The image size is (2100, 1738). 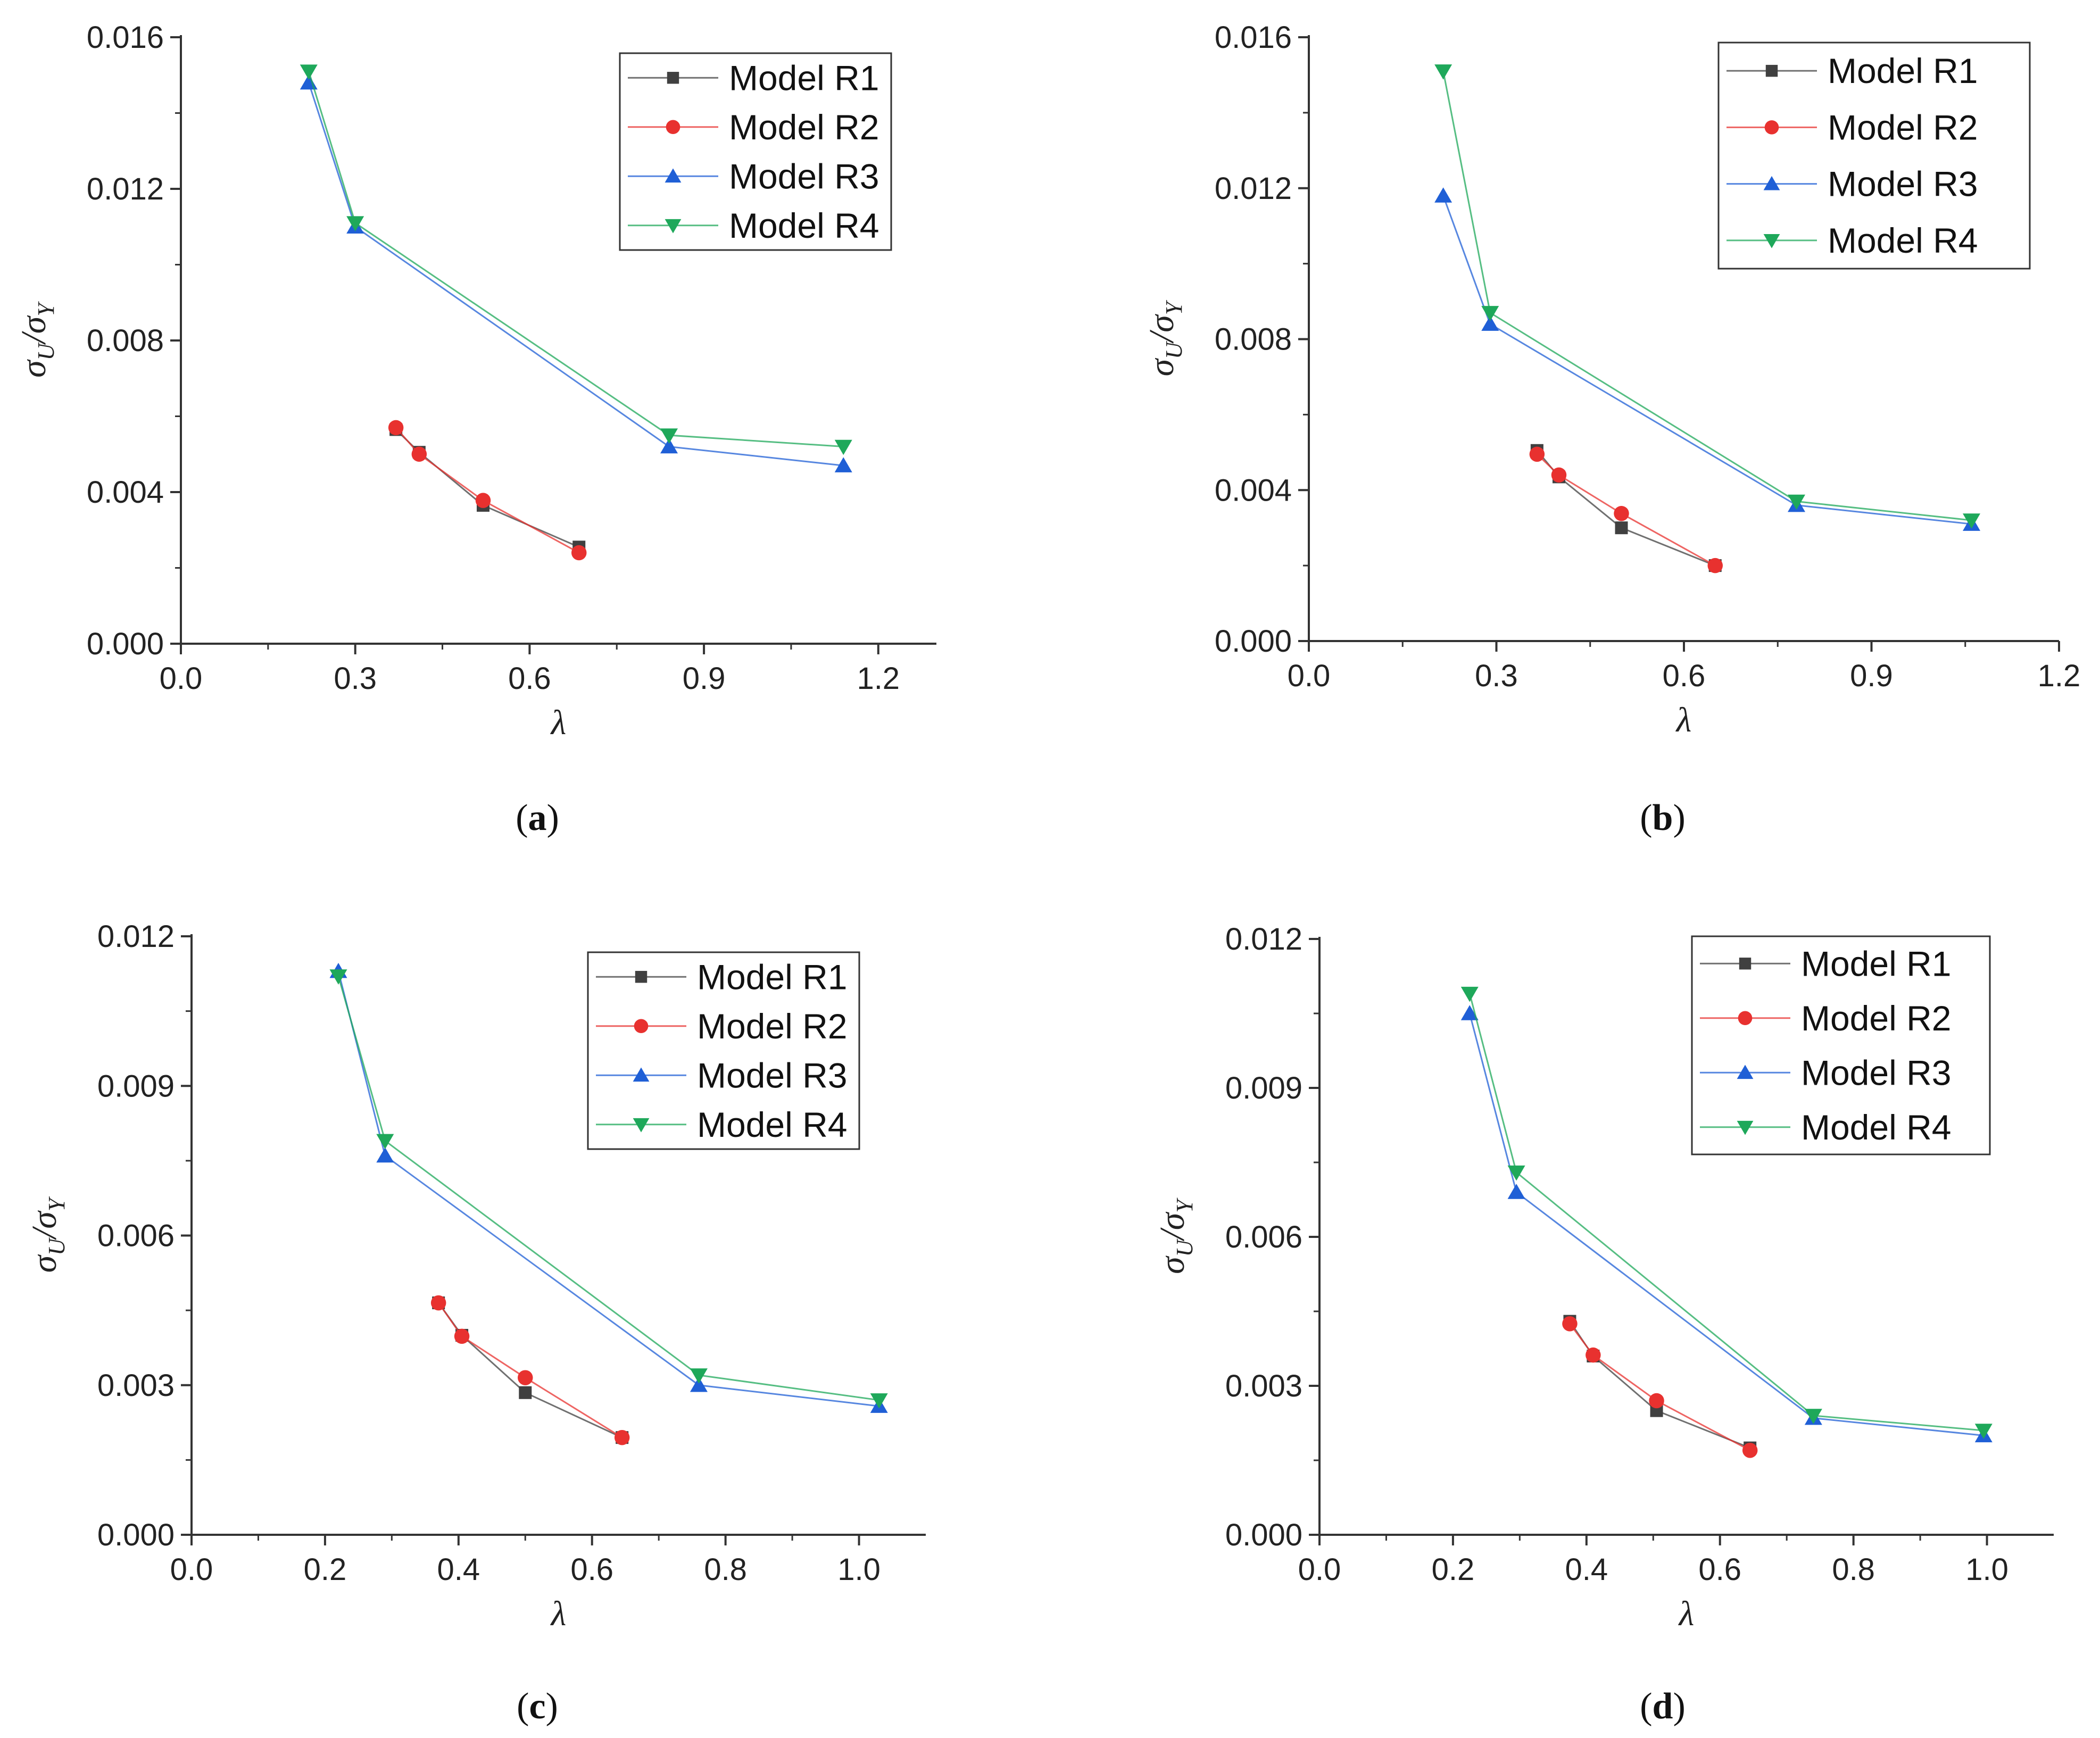 What do you see at coordinates (1663, 818) in the screenshot?
I see `panel-caption: (b)` at bounding box center [1663, 818].